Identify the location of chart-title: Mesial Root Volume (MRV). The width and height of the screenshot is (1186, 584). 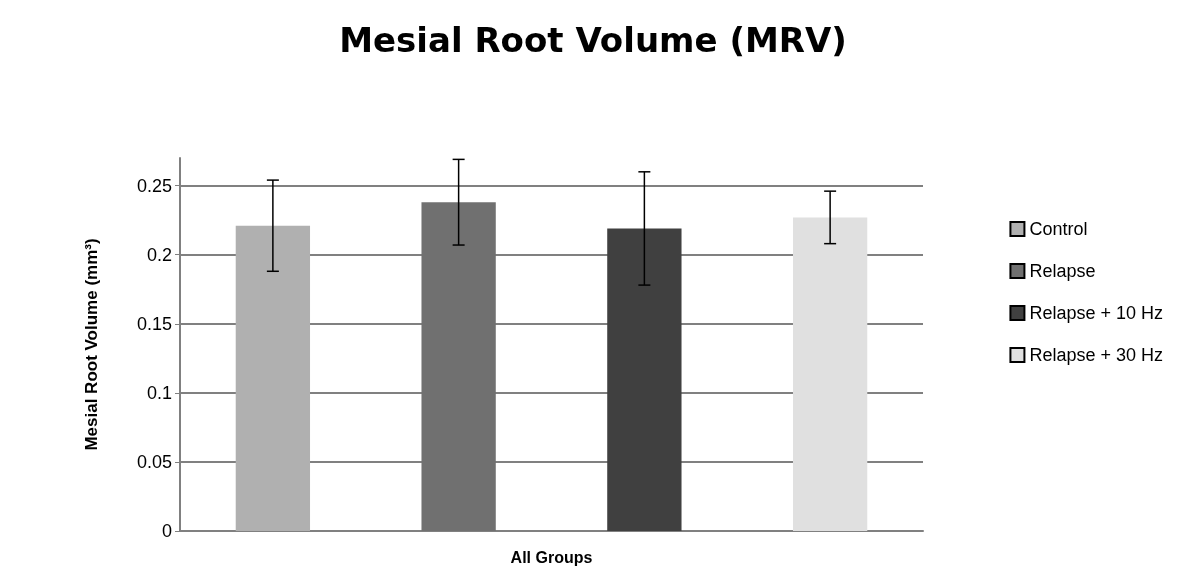
(593, 40).